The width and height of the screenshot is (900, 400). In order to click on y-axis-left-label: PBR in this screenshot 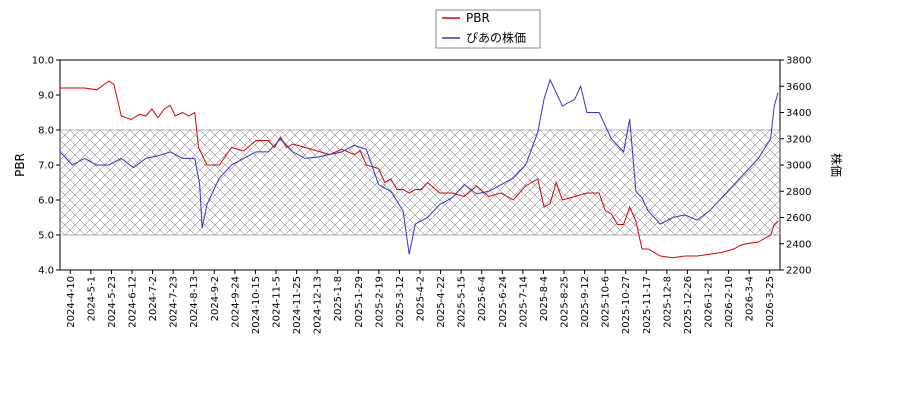, I will do `click(20, 165)`.